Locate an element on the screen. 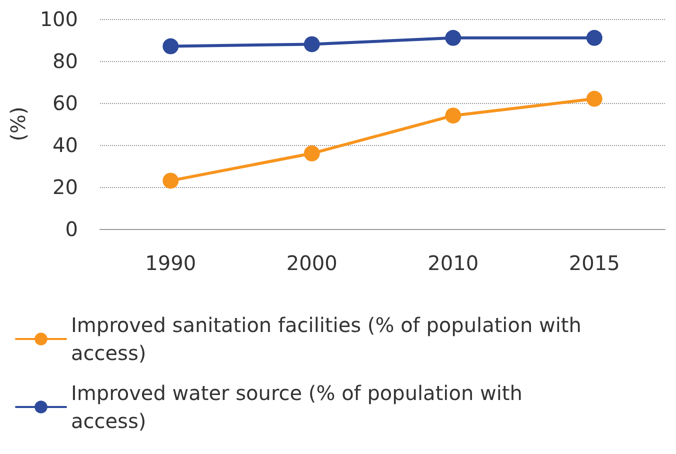 The height and width of the screenshot is (454, 676). x-tick-label: 2015 is located at coordinates (594, 263).